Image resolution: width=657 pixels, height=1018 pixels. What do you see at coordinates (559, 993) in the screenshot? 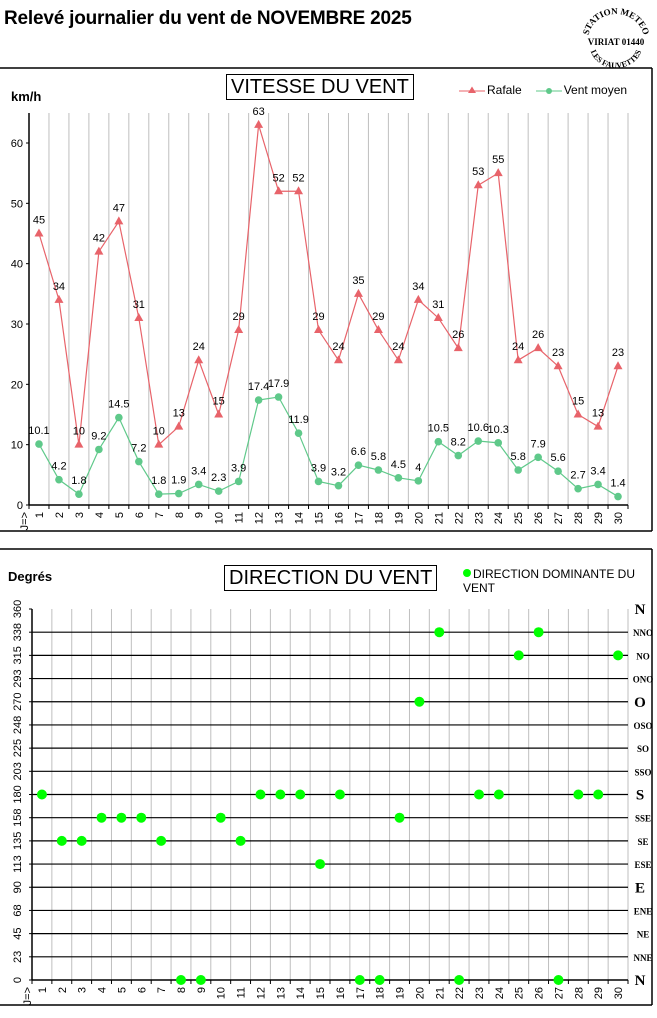
I see `x-tick-label: 27` at bounding box center [559, 993].